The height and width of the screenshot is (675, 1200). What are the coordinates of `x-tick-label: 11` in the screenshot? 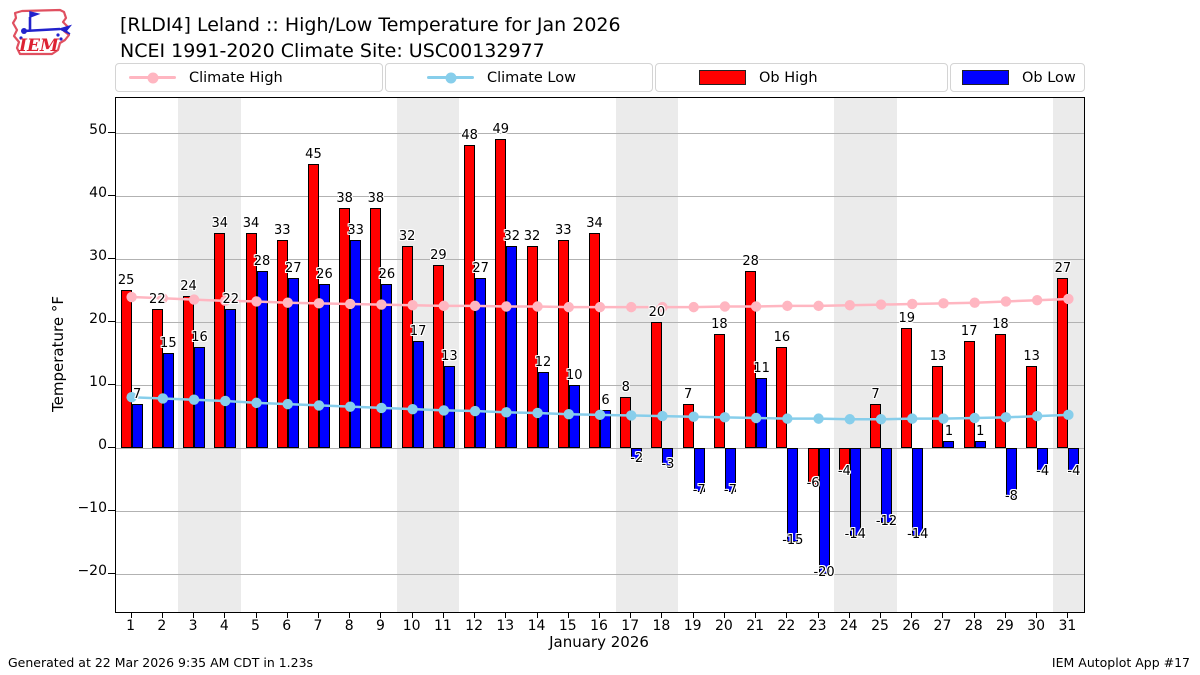 It's located at (442, 626).